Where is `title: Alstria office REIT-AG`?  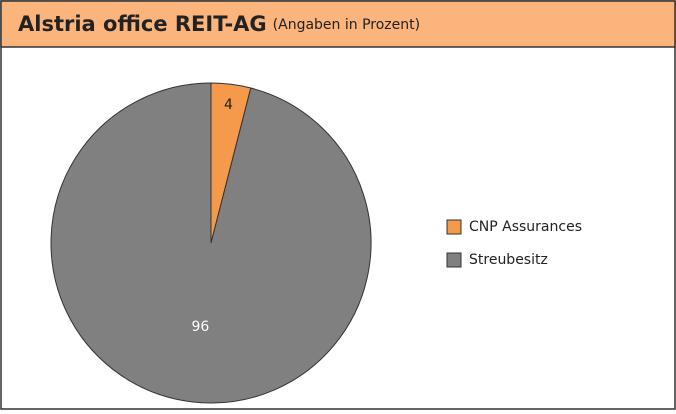 title: Alstria office REIT-AG is located at coordinates (142, 24).